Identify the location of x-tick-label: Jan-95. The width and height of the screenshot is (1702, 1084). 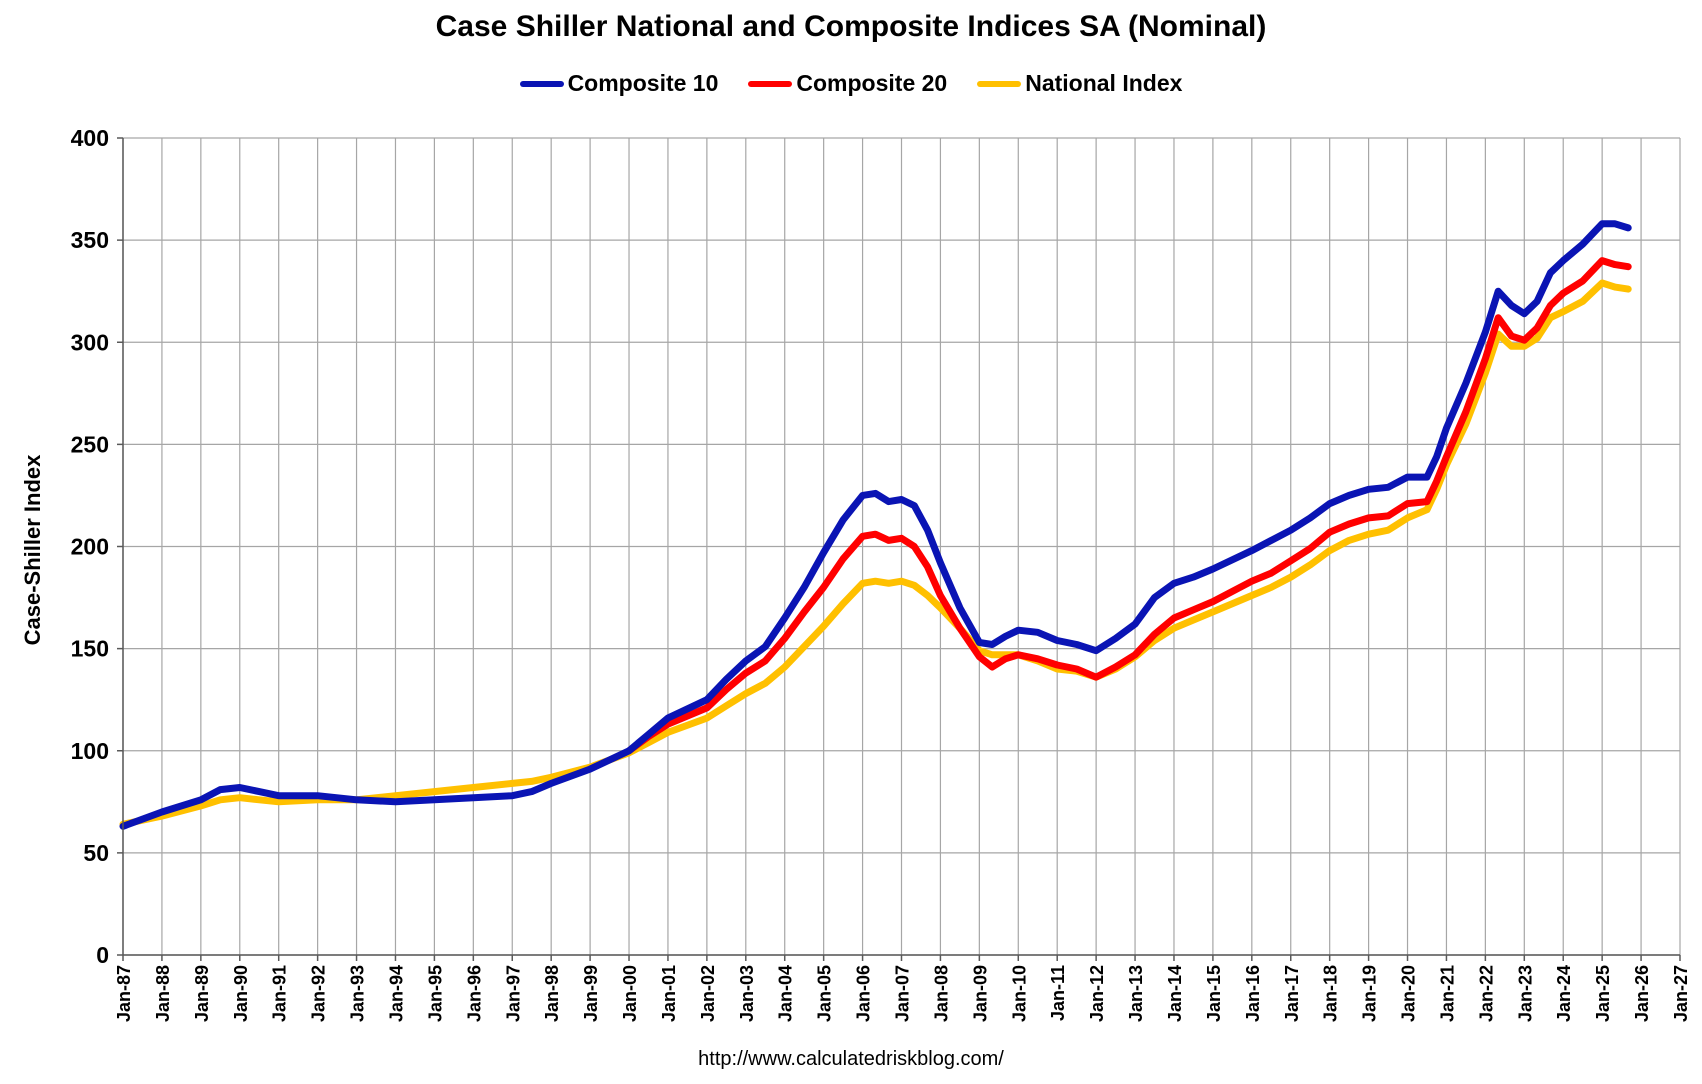
(435, 993).